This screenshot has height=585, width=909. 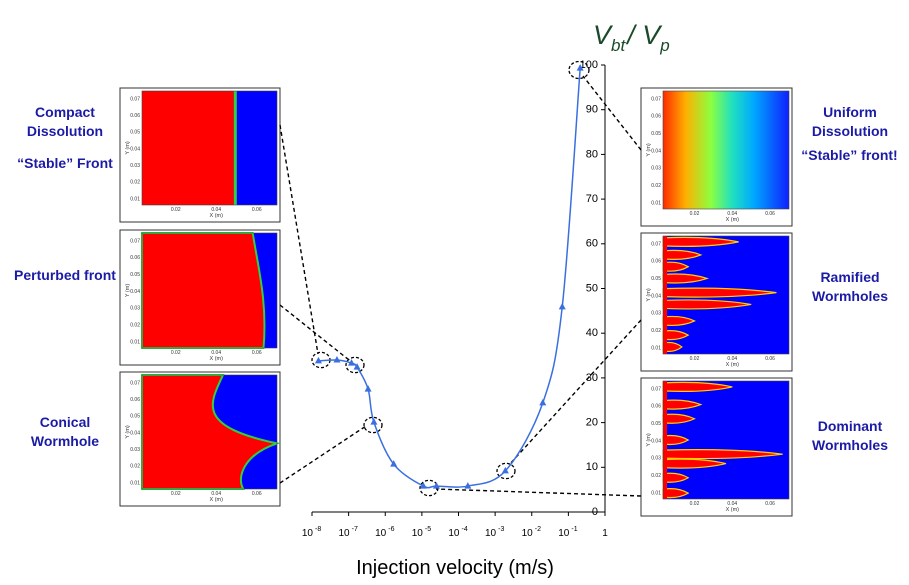 I want to click on annotation-line: Dissolution, so click(x=65, y=131).